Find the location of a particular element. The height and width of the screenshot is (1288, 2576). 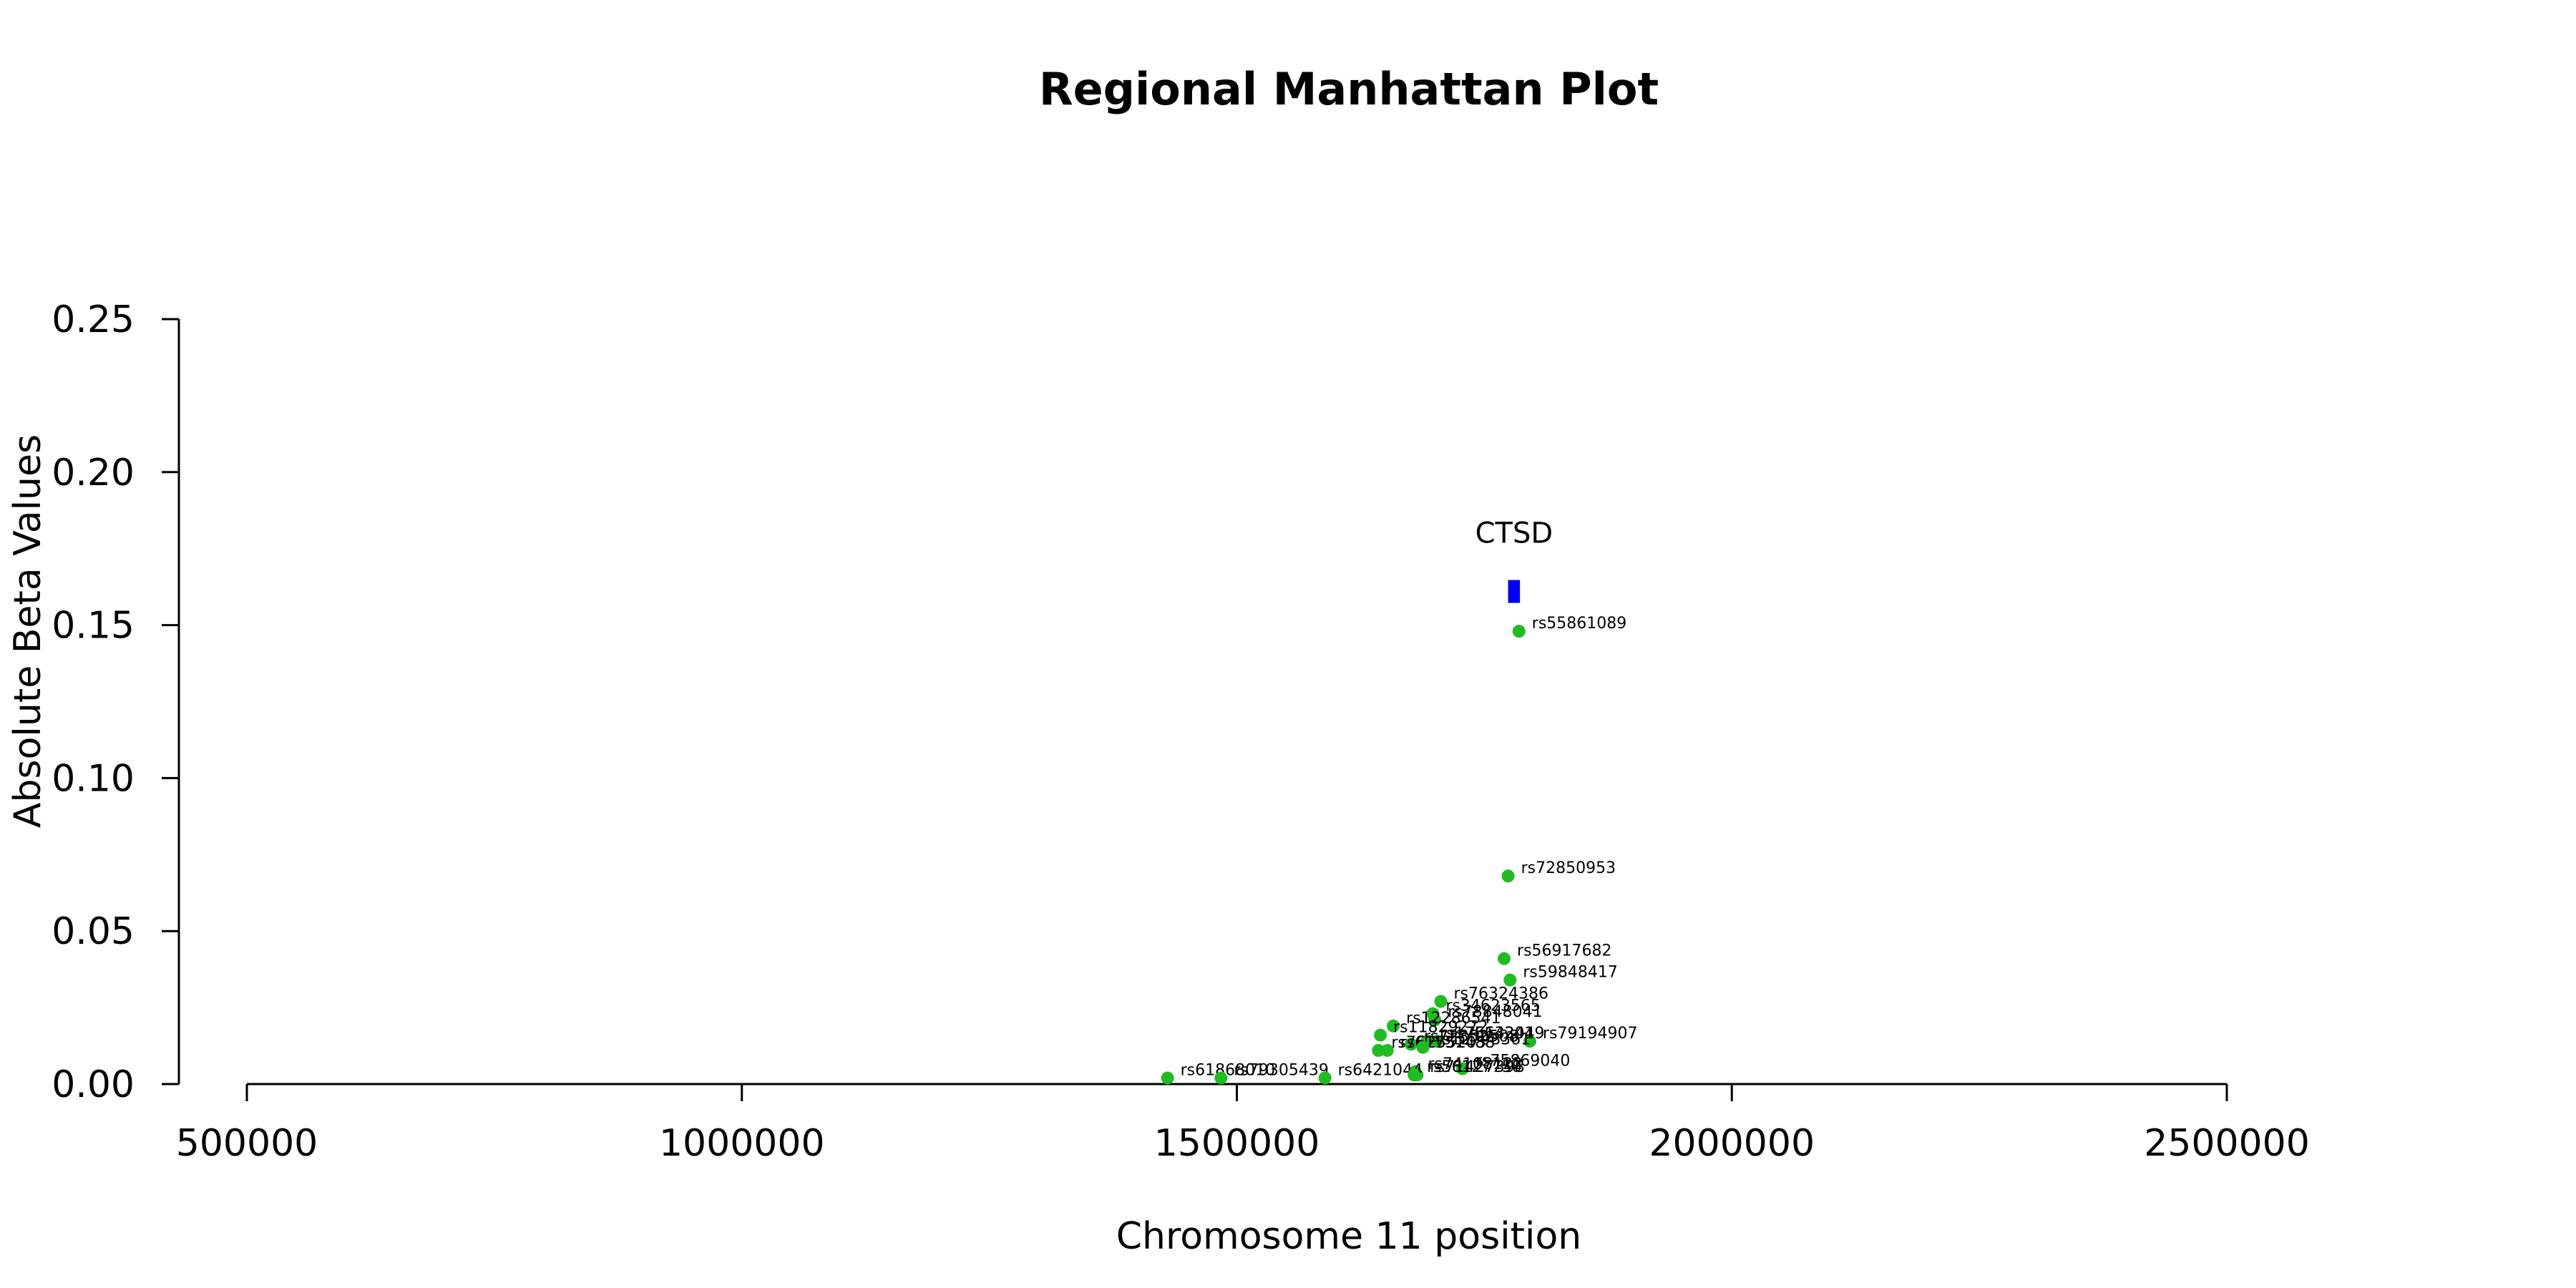

x-tick-label: 1000000 is located at coordinates (742, 1143).